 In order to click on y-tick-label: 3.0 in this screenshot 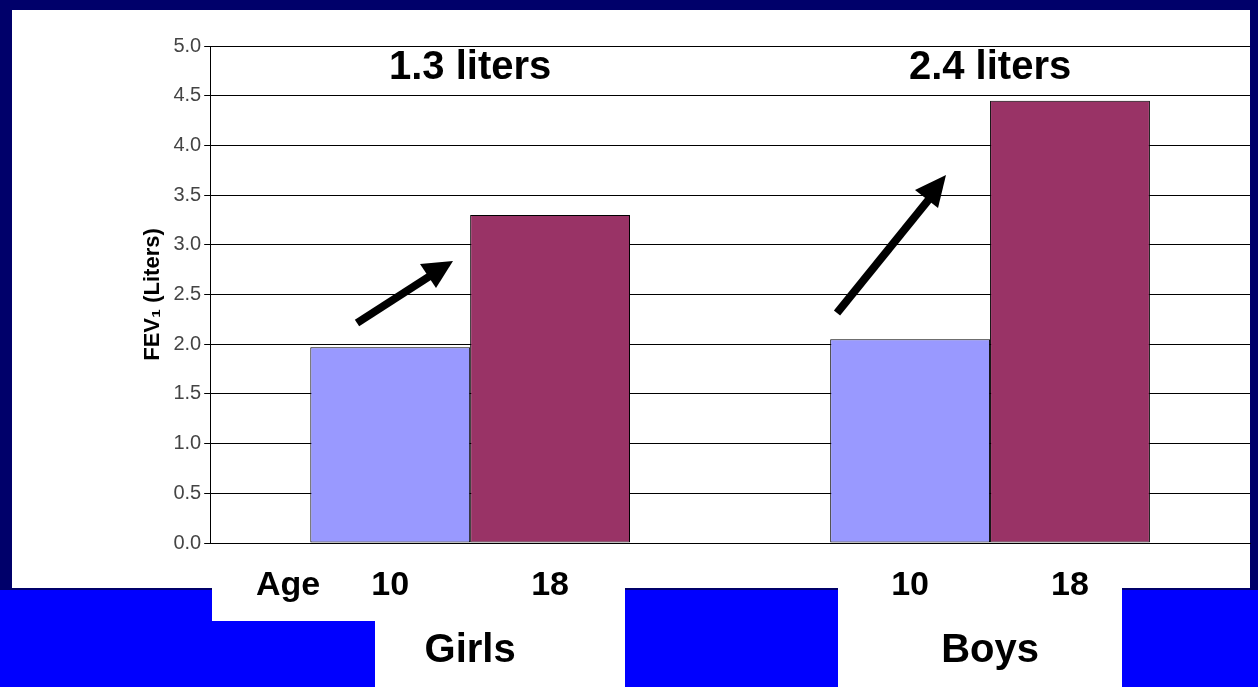, I will do `click(187, 243)`.